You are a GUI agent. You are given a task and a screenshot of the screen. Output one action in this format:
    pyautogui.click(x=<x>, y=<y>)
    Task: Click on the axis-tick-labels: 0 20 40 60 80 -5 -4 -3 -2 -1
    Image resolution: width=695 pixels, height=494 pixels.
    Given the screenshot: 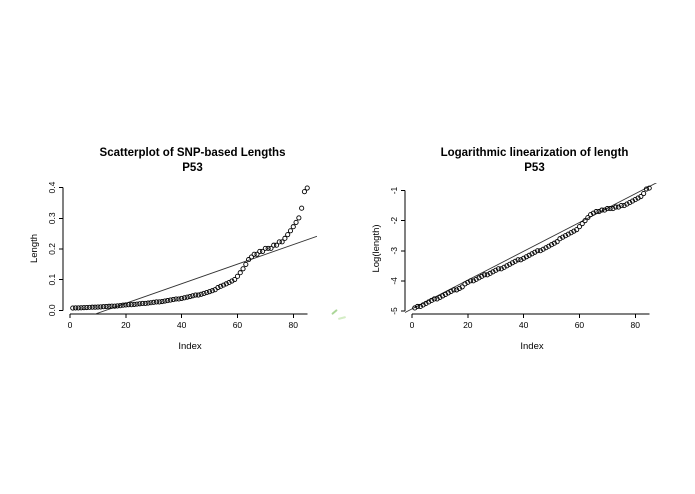 What is the action you would take?
    pyautogui.click(x=514, y=258)
    